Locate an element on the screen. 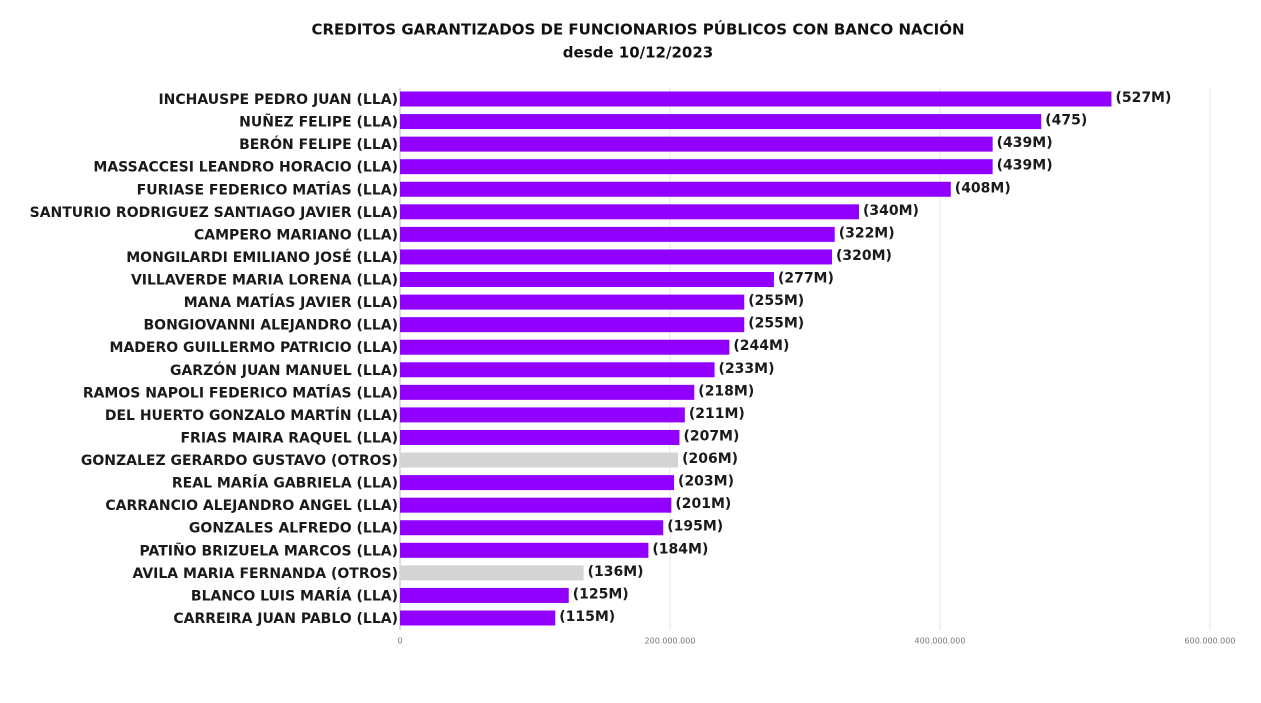 Image resolution: width=1261 pixels, height=703 pixels. y-tick-label: AVILA MARIA FERNANDA (OTROS) is located at coordinates (265, 574).